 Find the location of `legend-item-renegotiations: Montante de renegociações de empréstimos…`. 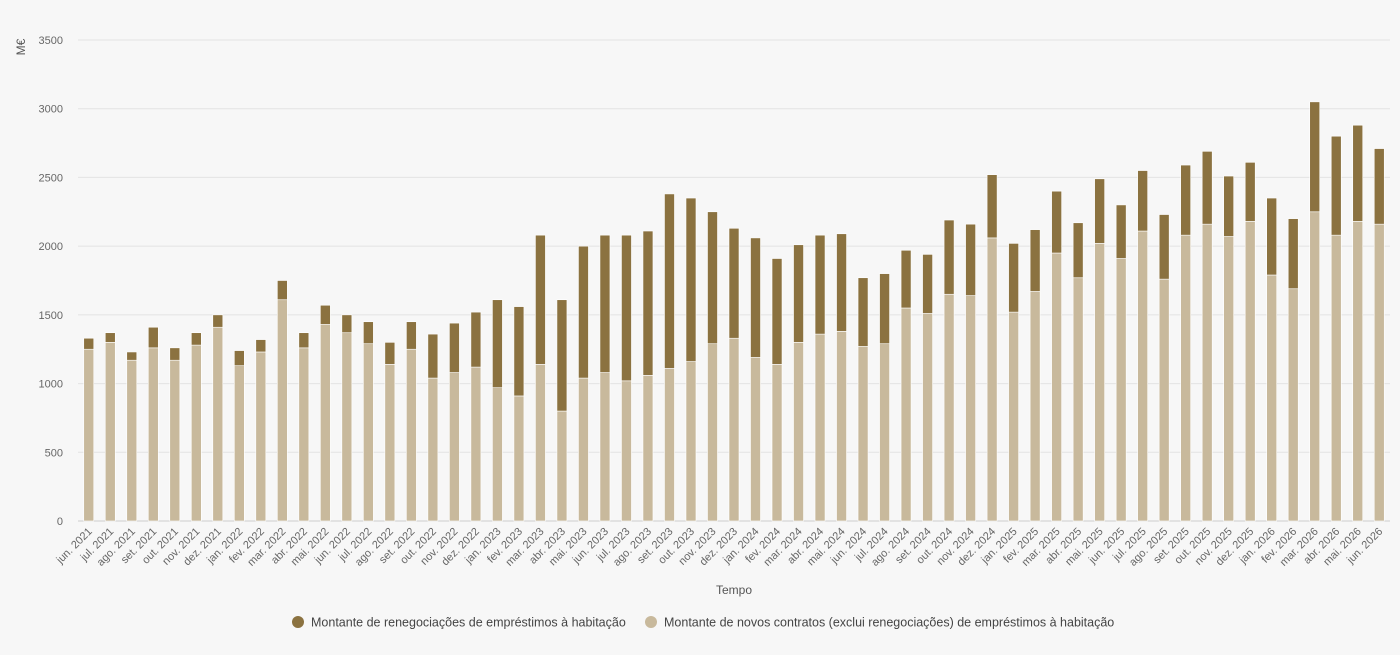

legend-item-renegotiations: Montante de renegociações de empréstimos… is located at coordinates (459, 623).